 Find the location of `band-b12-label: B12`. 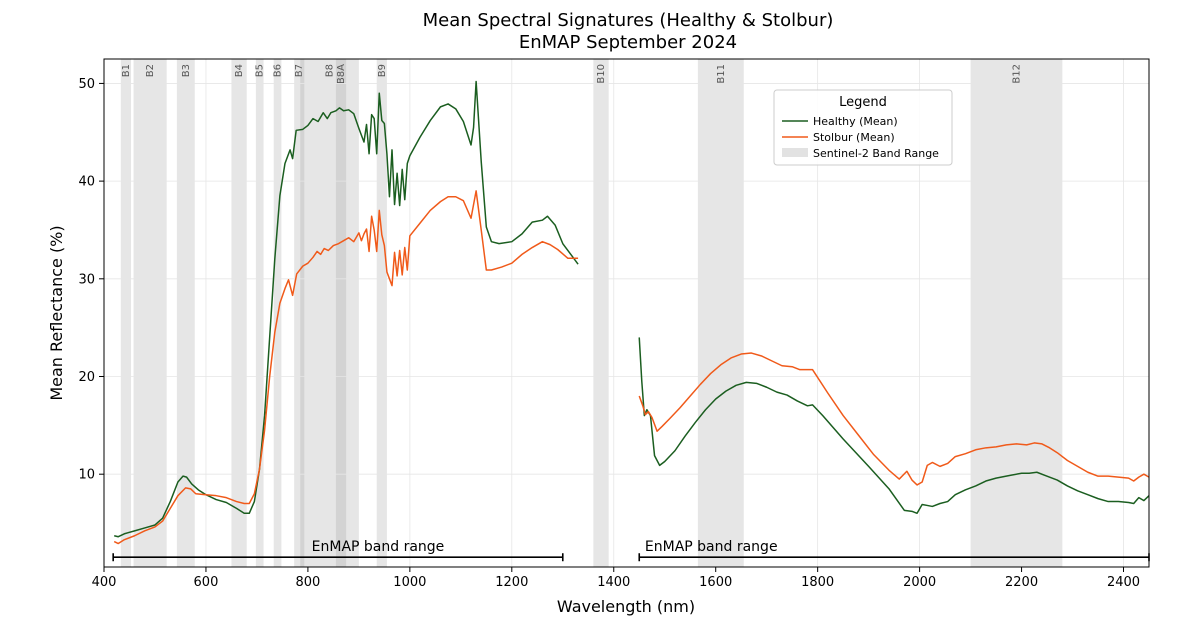

band-b12-label: B12 is located at coordinates (1016, 74).